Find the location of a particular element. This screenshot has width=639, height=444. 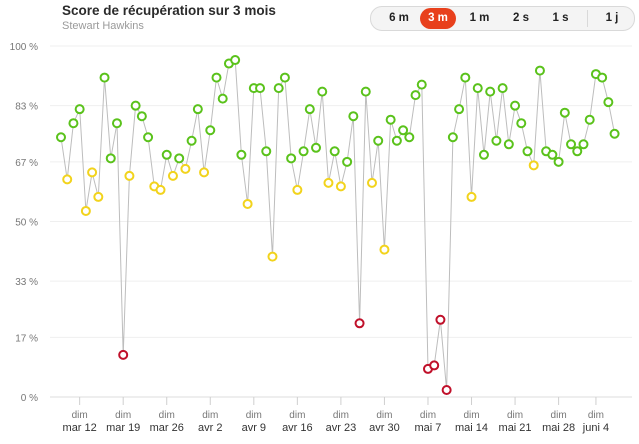

range-1s-button: 1 s is located at coordinates (560, 18).